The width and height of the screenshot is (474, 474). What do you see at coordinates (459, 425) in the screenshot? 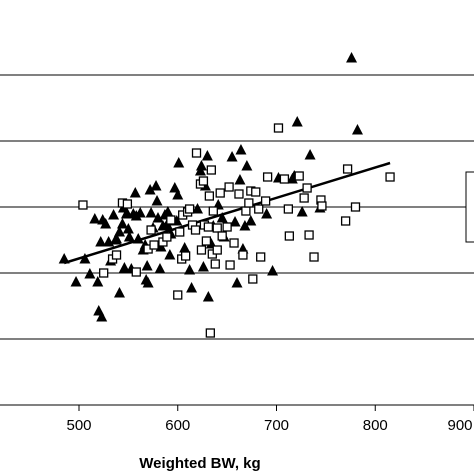
I see `x-tick-label-900: 900` at bounding box center [459, 425].